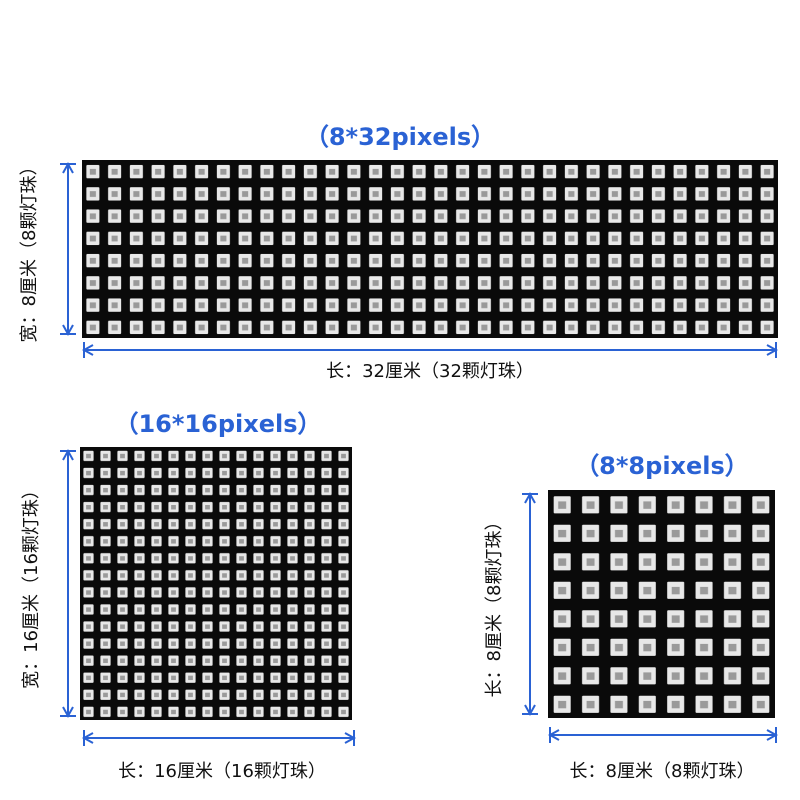 The height and width of the screenshot is (800, 800). I want to click on height-label: 宽：8厘米（8颗灯珠）, so click(29, 250).